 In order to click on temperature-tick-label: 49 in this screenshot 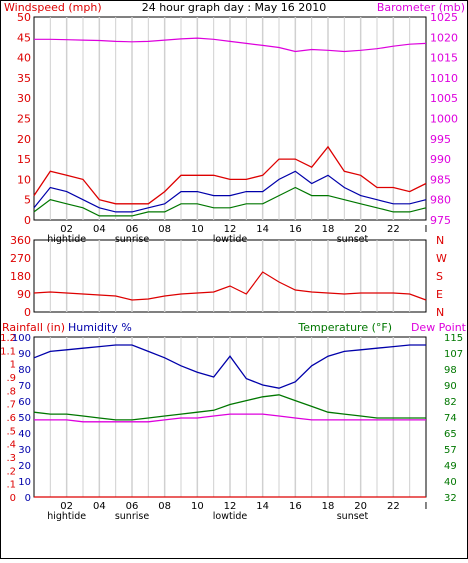, I will do `click(450, 466)`.